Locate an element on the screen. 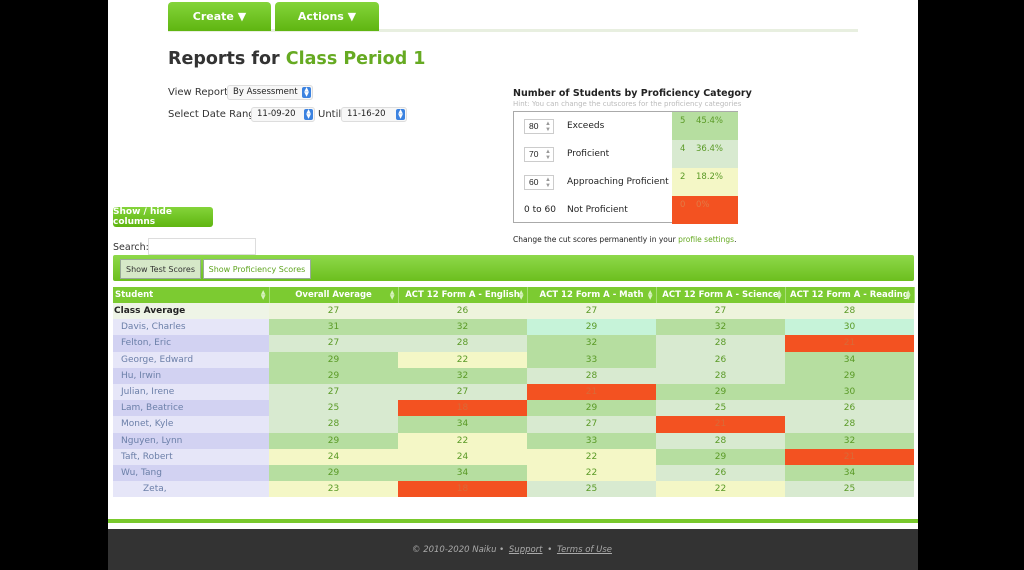  column-header-label: ACT 12 Form A - Science is located at coordinates (720, 295).